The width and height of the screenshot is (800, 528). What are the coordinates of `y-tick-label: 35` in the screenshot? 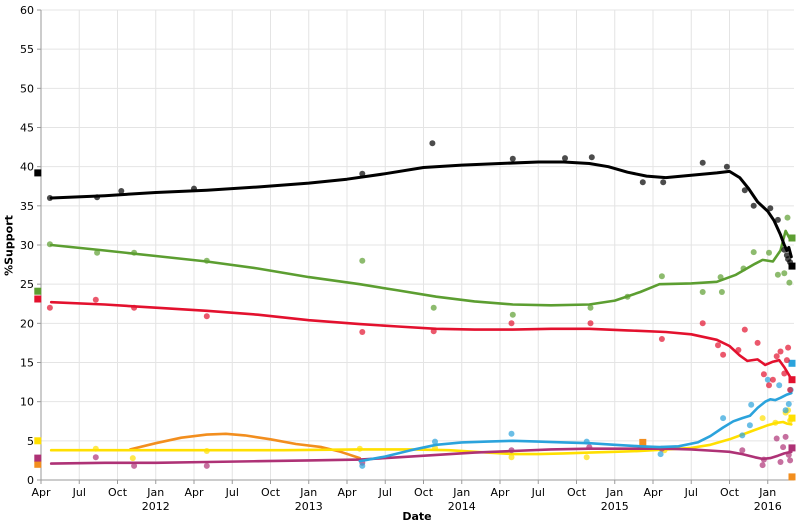 It's located at (27, 206).